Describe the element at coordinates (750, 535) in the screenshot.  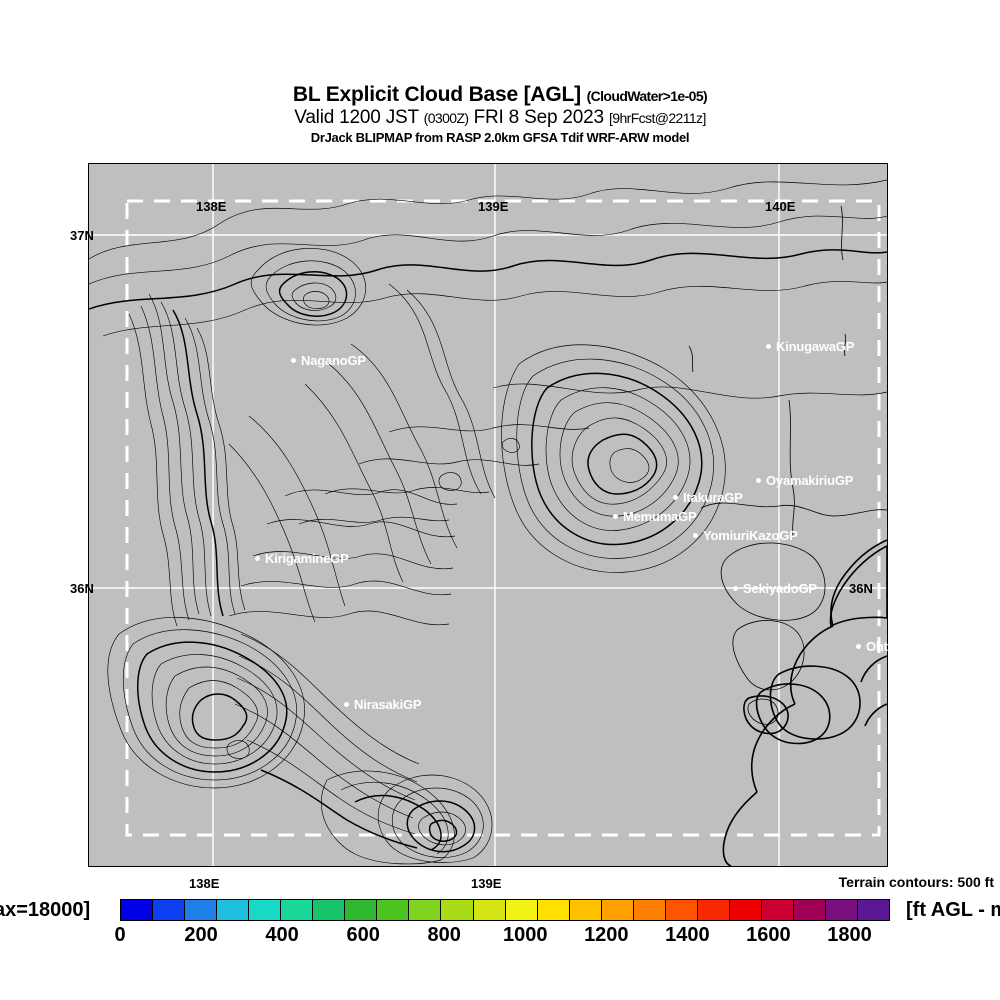
I see `site-label: YomiuriKazoGP` at that location.